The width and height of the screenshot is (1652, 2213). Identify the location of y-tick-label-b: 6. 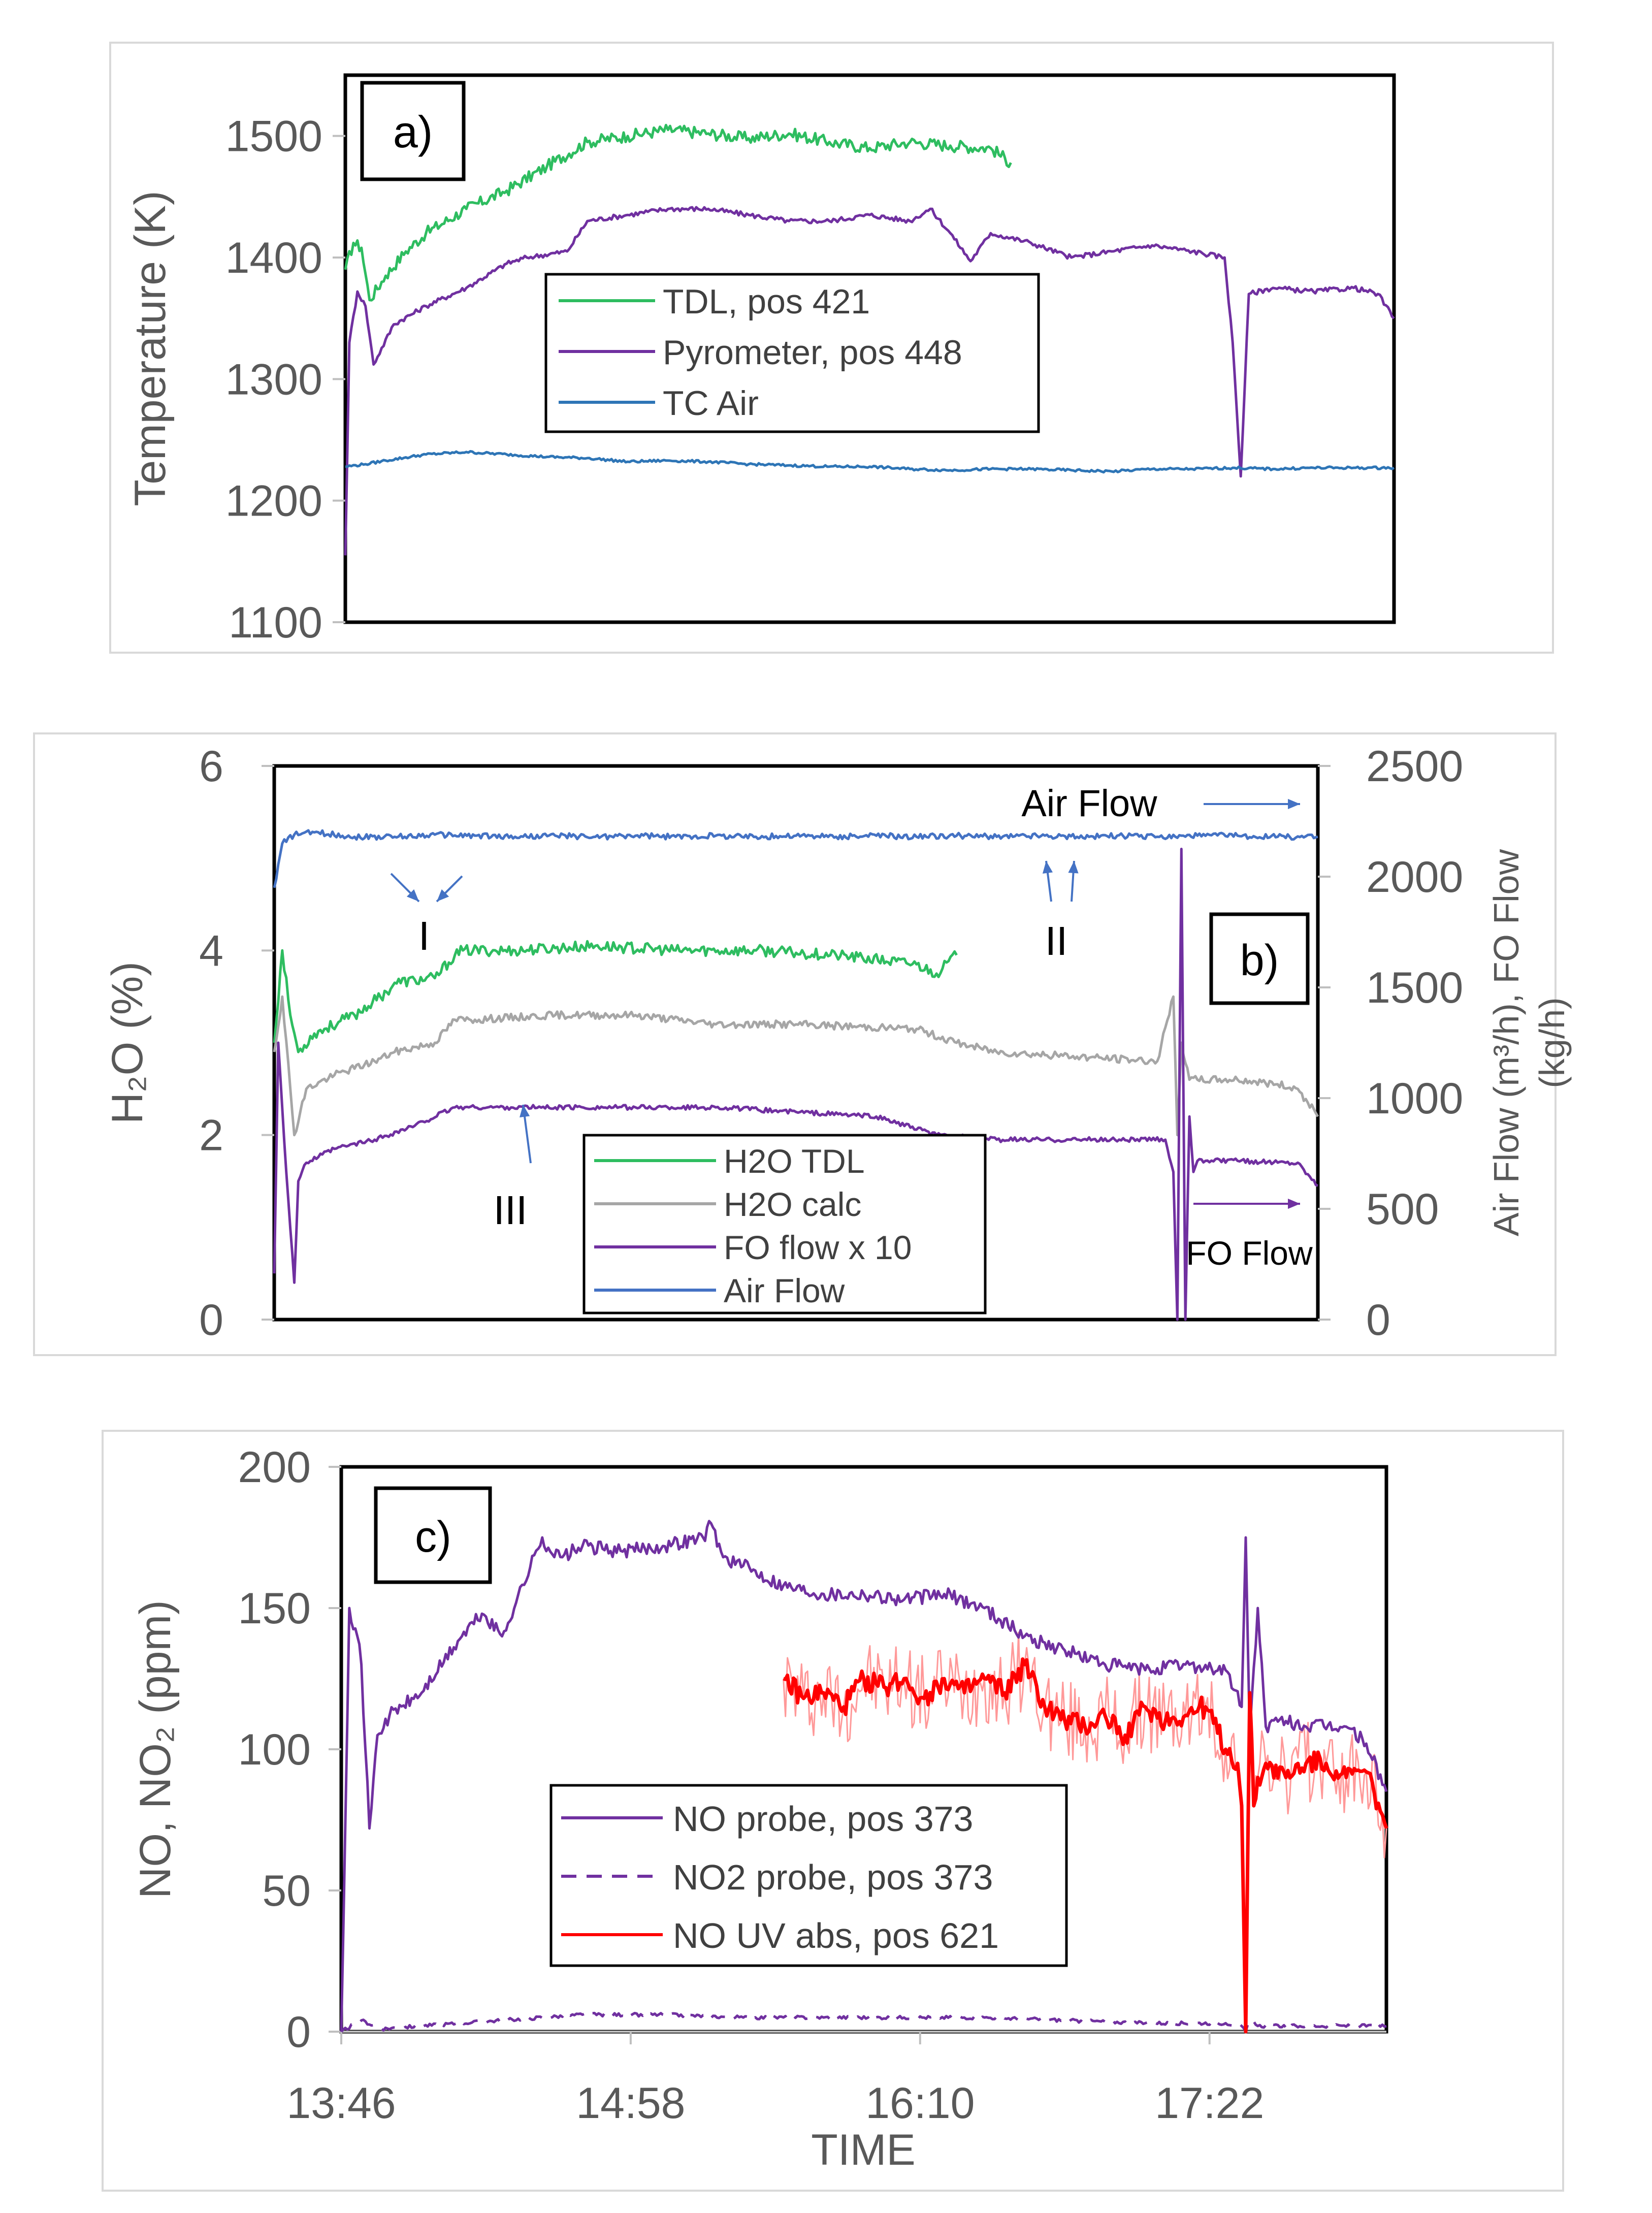
(211, 767).